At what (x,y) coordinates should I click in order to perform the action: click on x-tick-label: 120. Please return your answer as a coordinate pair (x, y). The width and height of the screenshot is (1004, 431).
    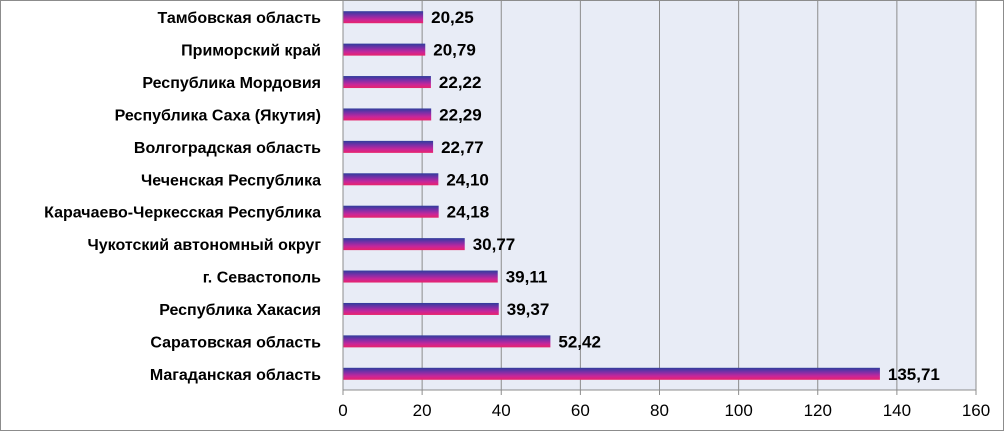
    Looking at the image, I should click on (818, 410).